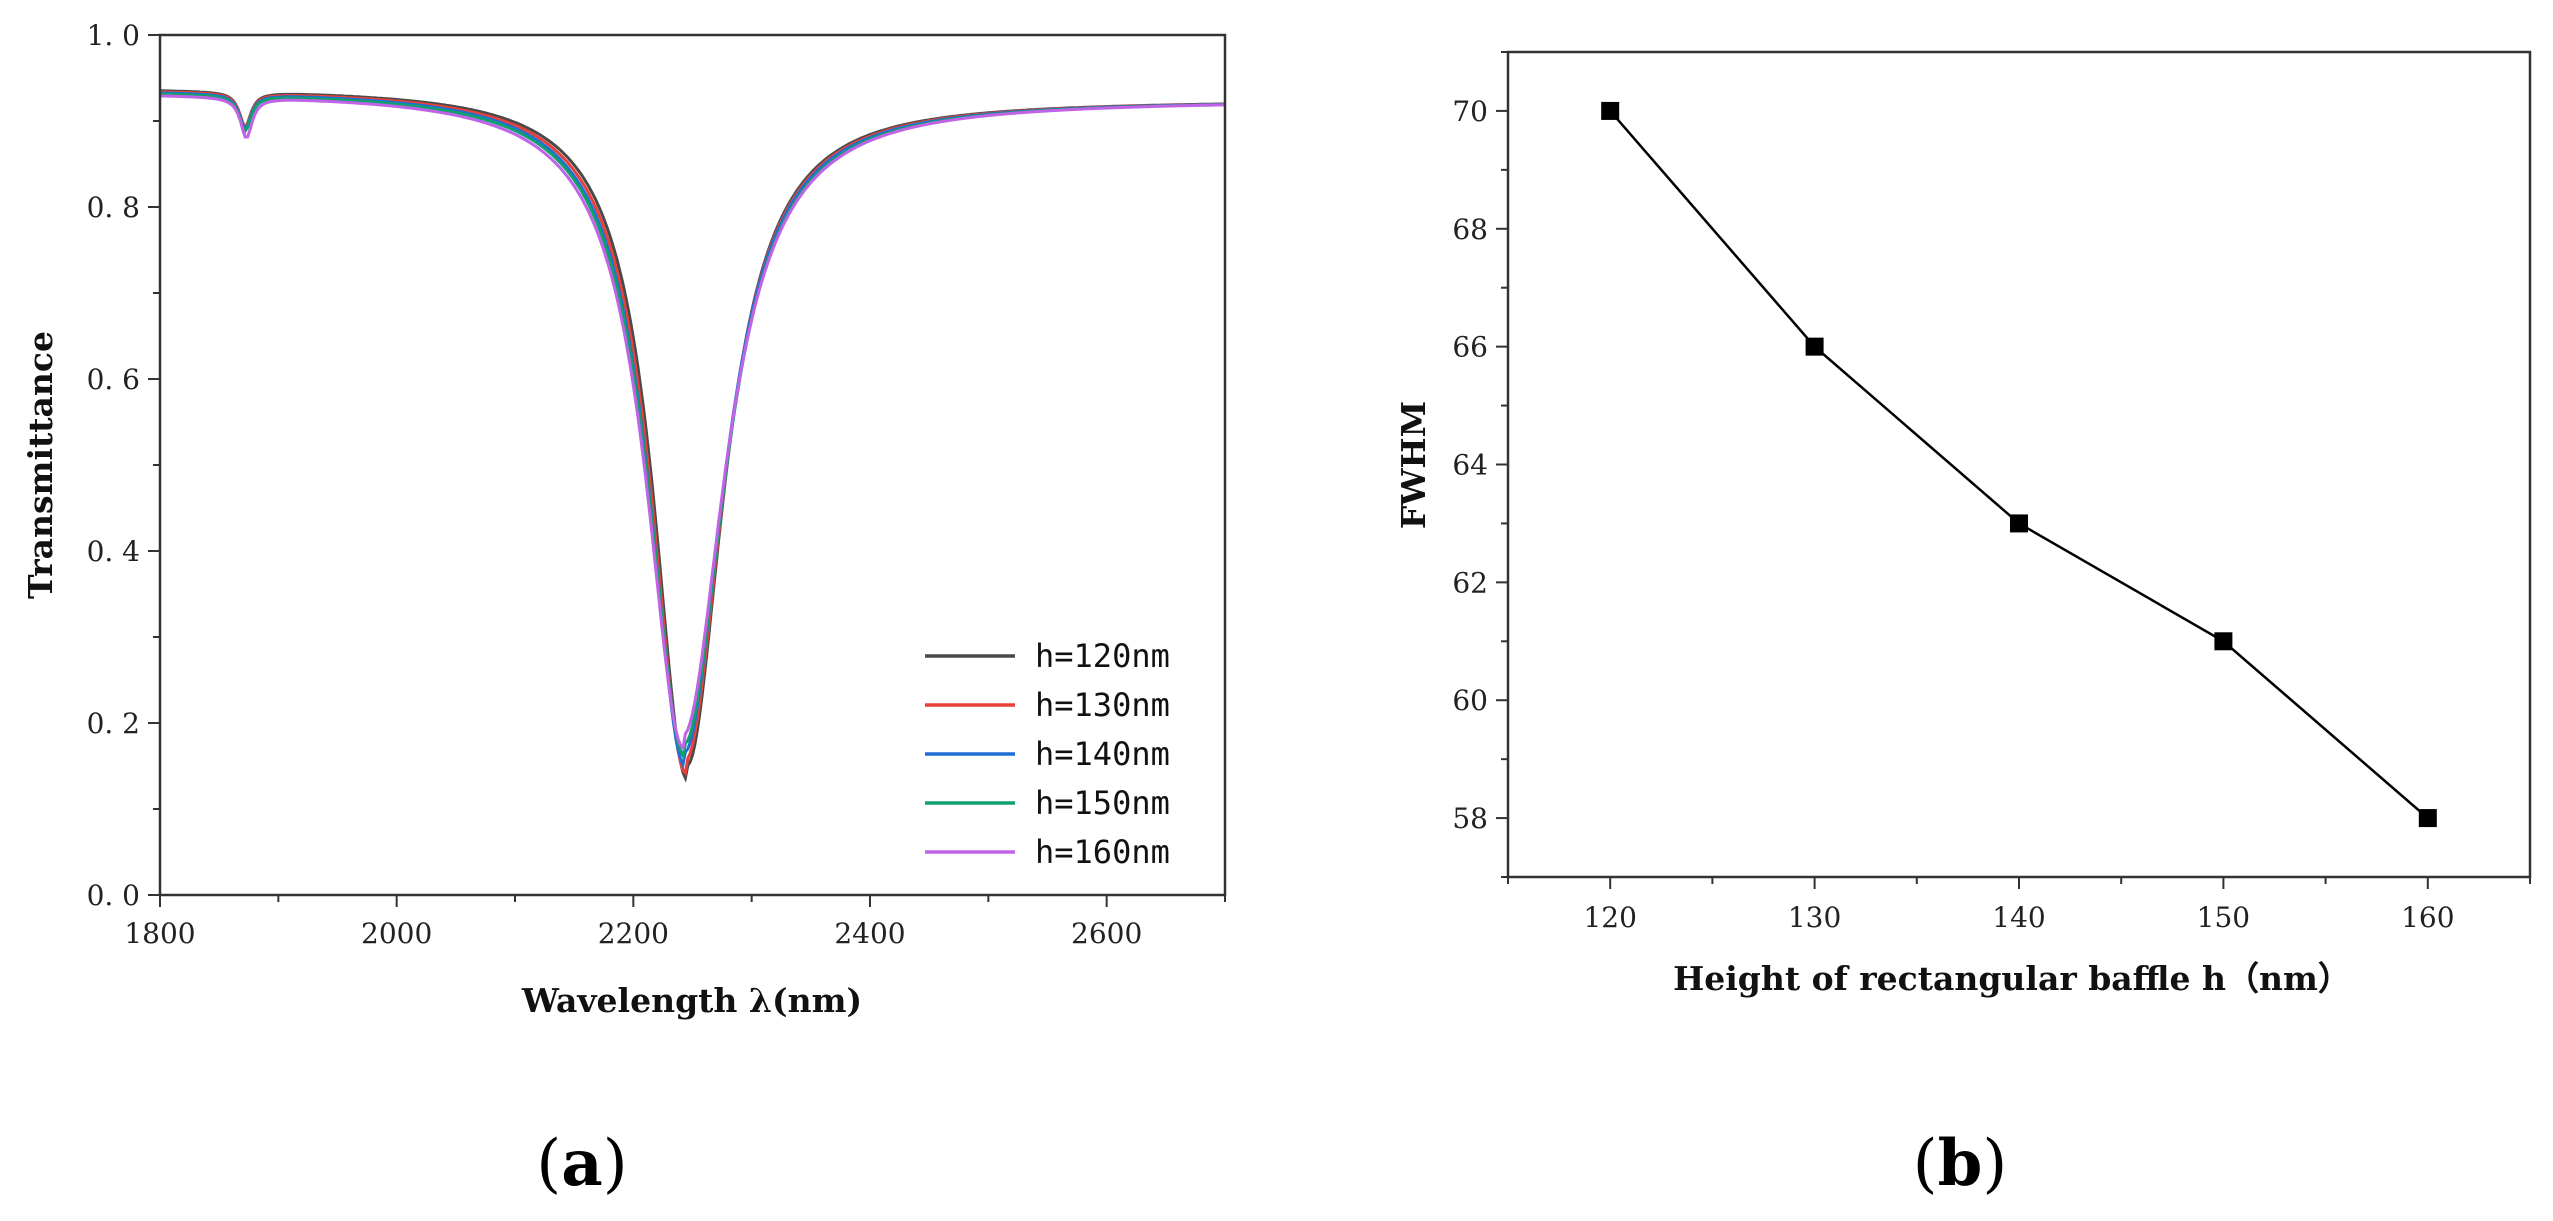  I want to click on x-tick-label: 130, so click(1814, 917).